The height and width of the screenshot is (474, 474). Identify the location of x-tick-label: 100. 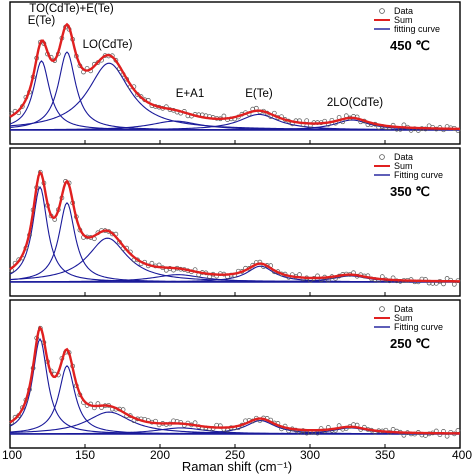
(12, 455).